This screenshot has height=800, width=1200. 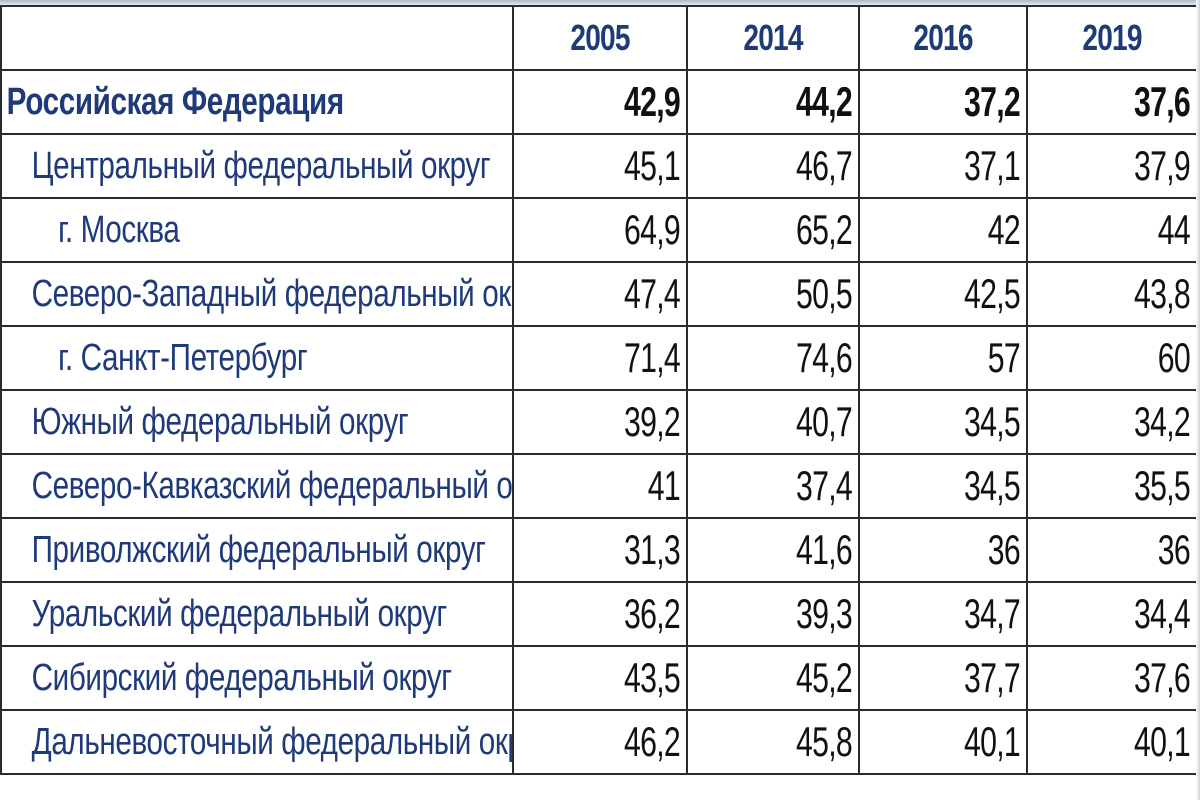 What do you see at coordinates (272, 485) in the screenshot?
I see `region-name: Северо-Кавказский федеральный округ` at bounding box center [272, 485].